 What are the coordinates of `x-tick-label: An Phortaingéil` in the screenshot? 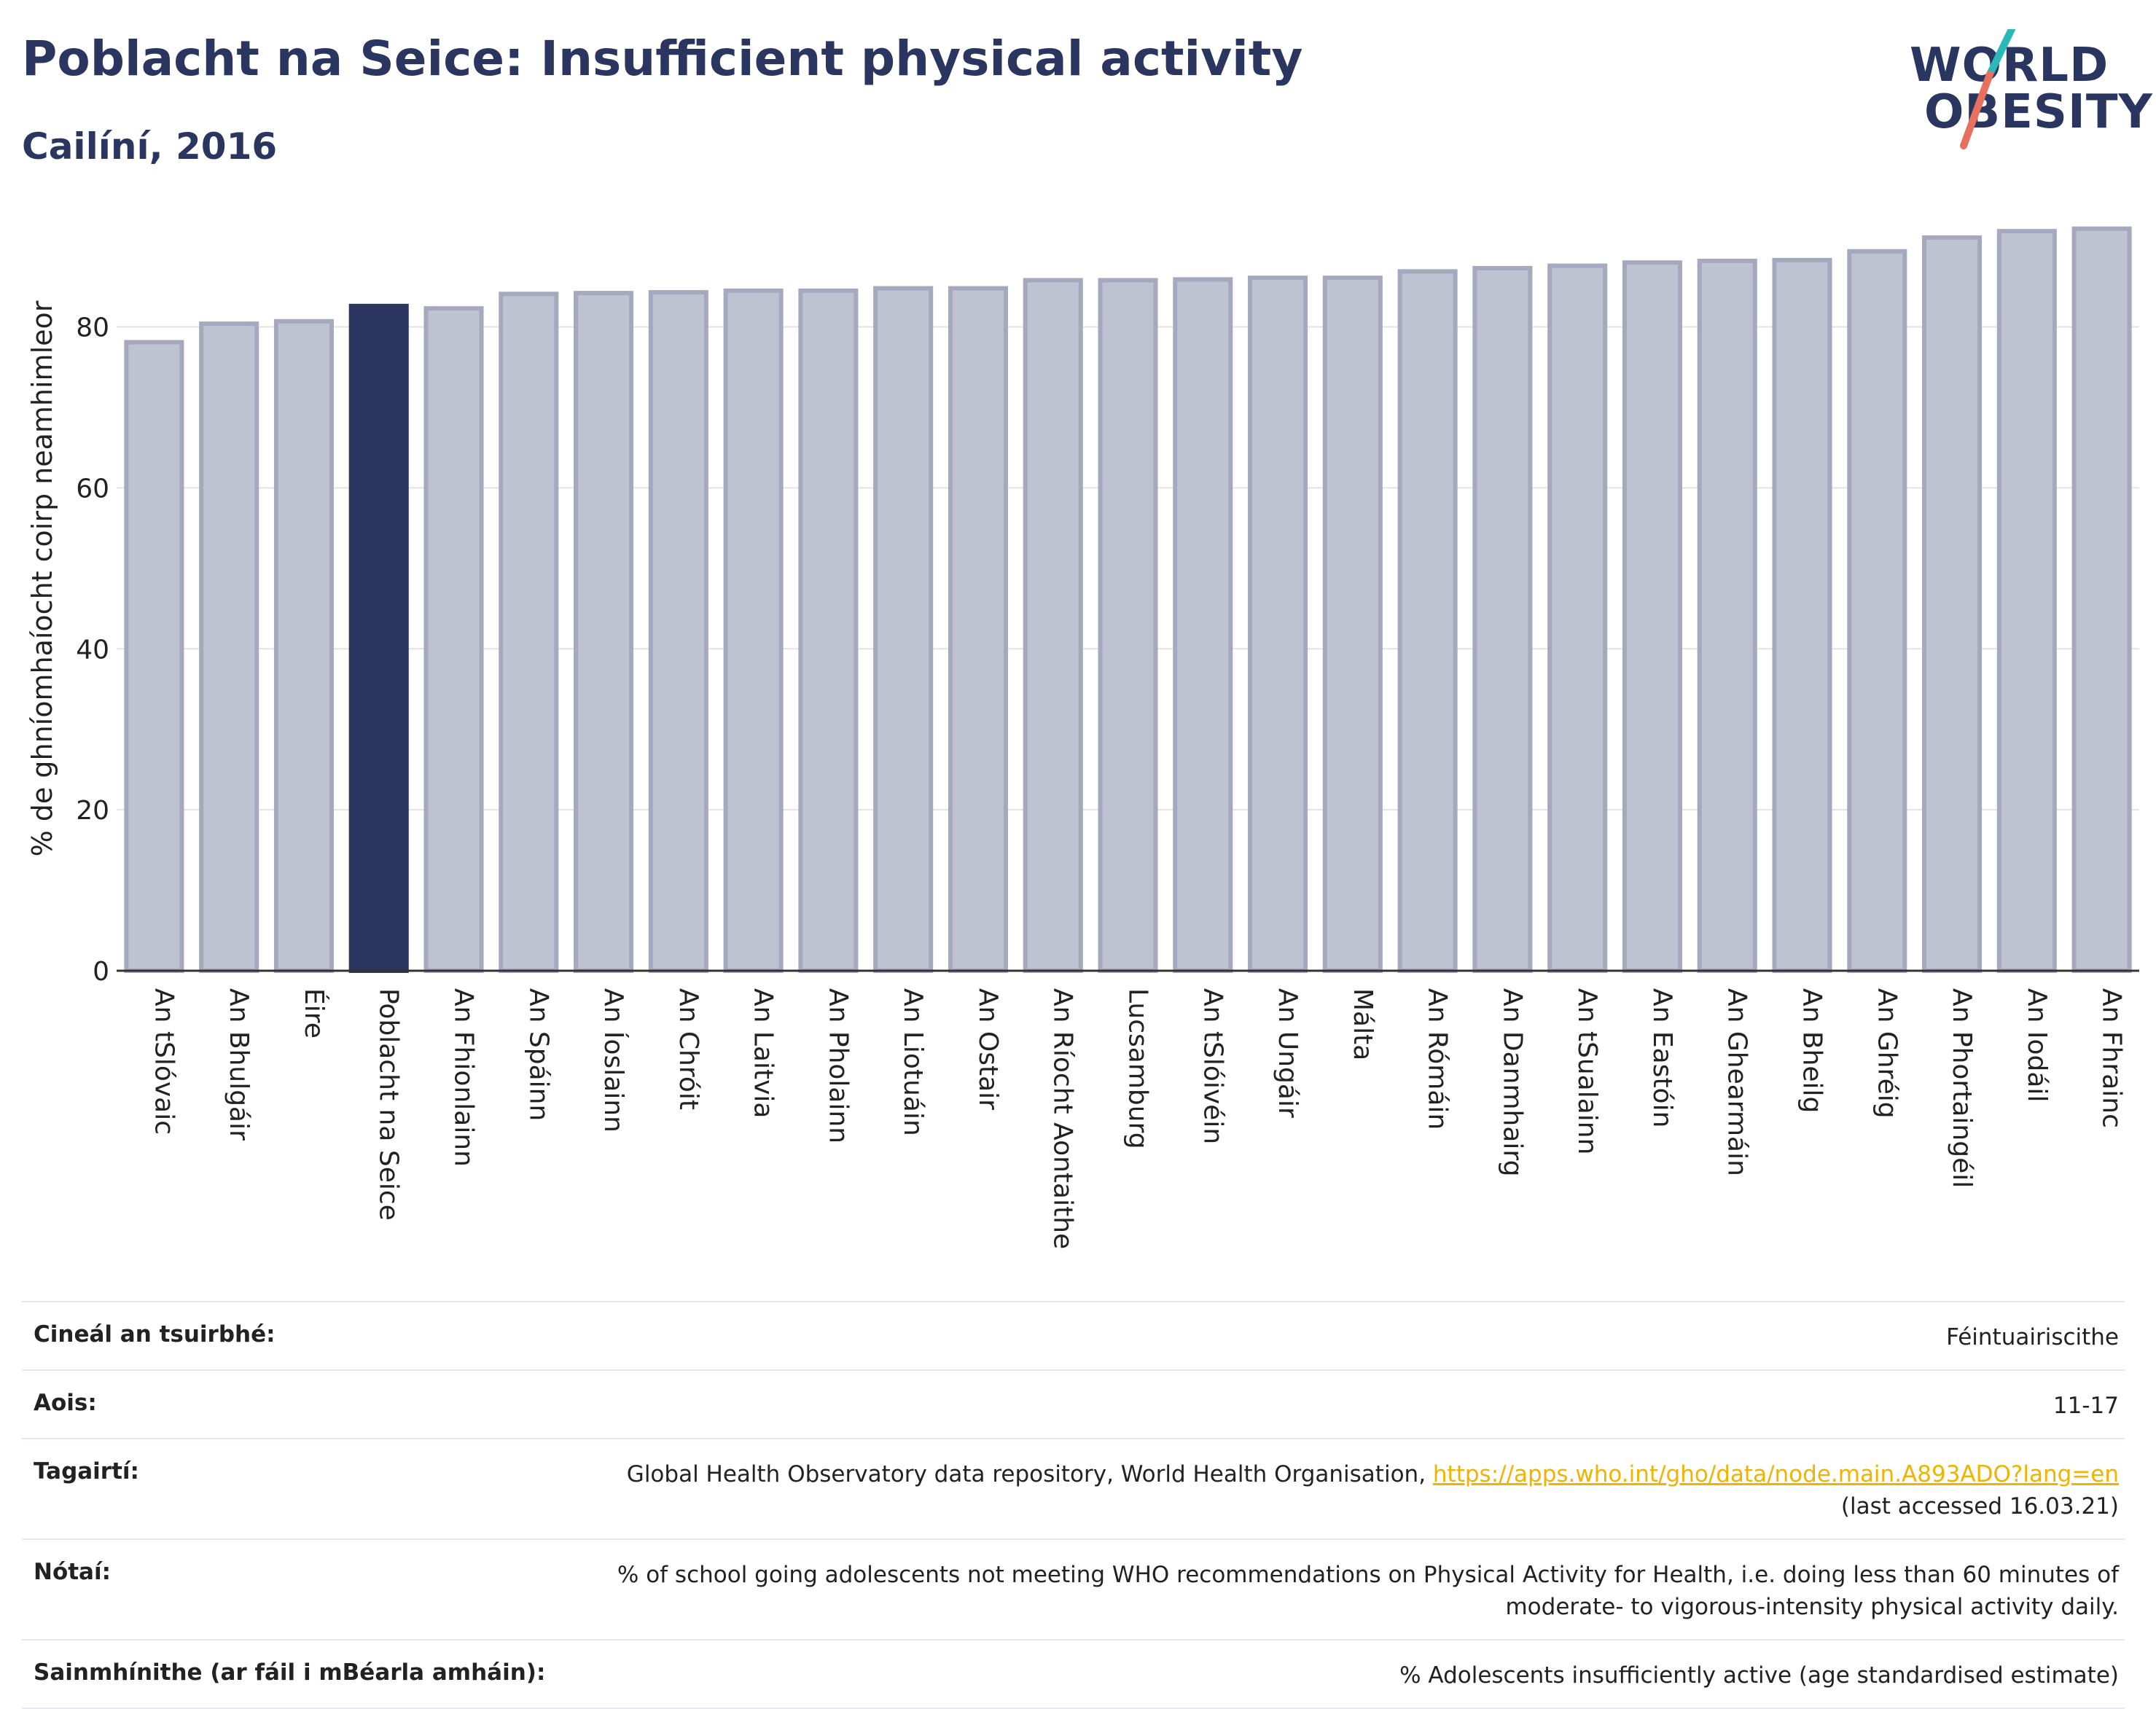 It's located at (1962, 1088).